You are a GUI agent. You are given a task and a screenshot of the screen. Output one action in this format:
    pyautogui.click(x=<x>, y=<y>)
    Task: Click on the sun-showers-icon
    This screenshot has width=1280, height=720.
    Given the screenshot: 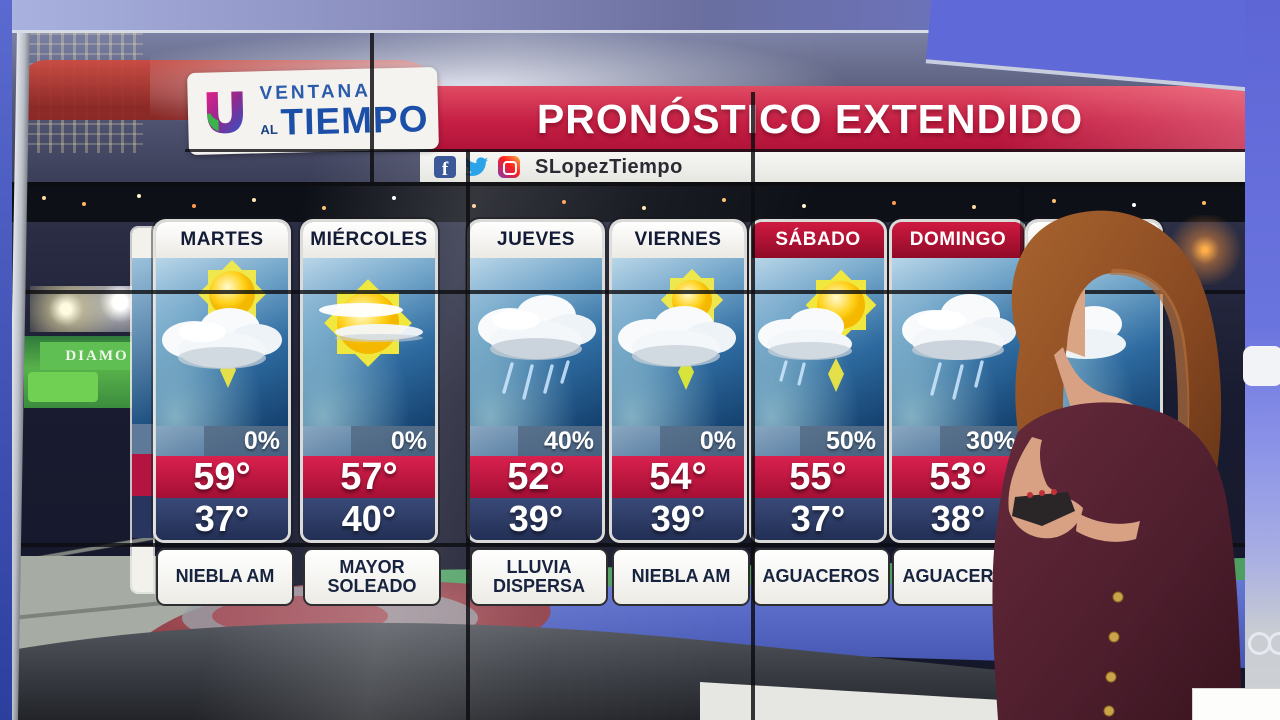 What is the action you would take?
    pyautogui.click(x=818, y=342)
    